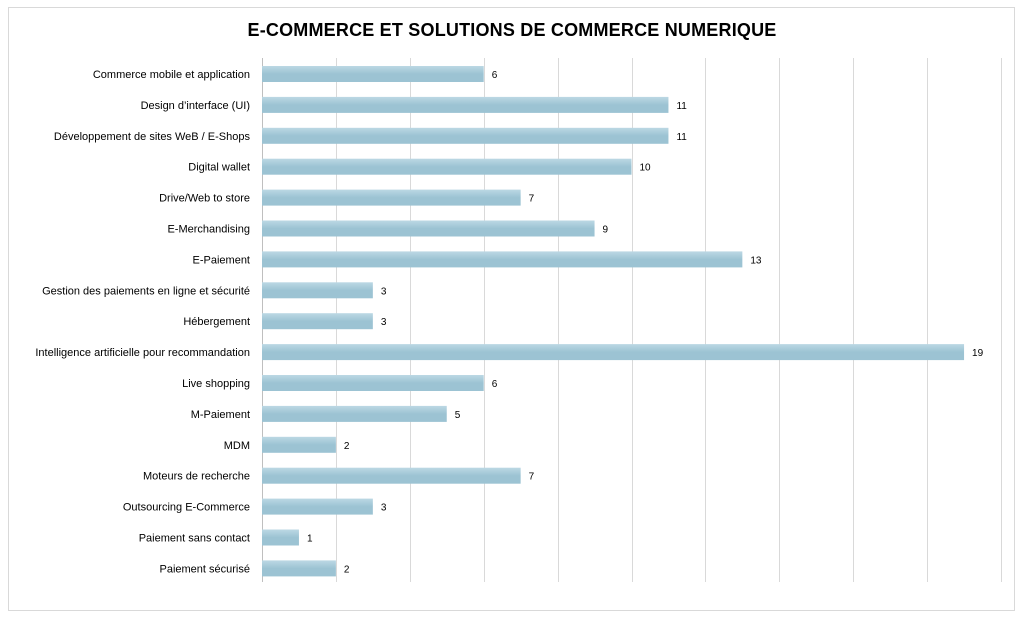 Image resolution: width=1024 pixels, height=621 pixels. What do you see at coordinates (756, 260) in the screenshot?
I see `value-label: 13` at bounding box center [756, 260].